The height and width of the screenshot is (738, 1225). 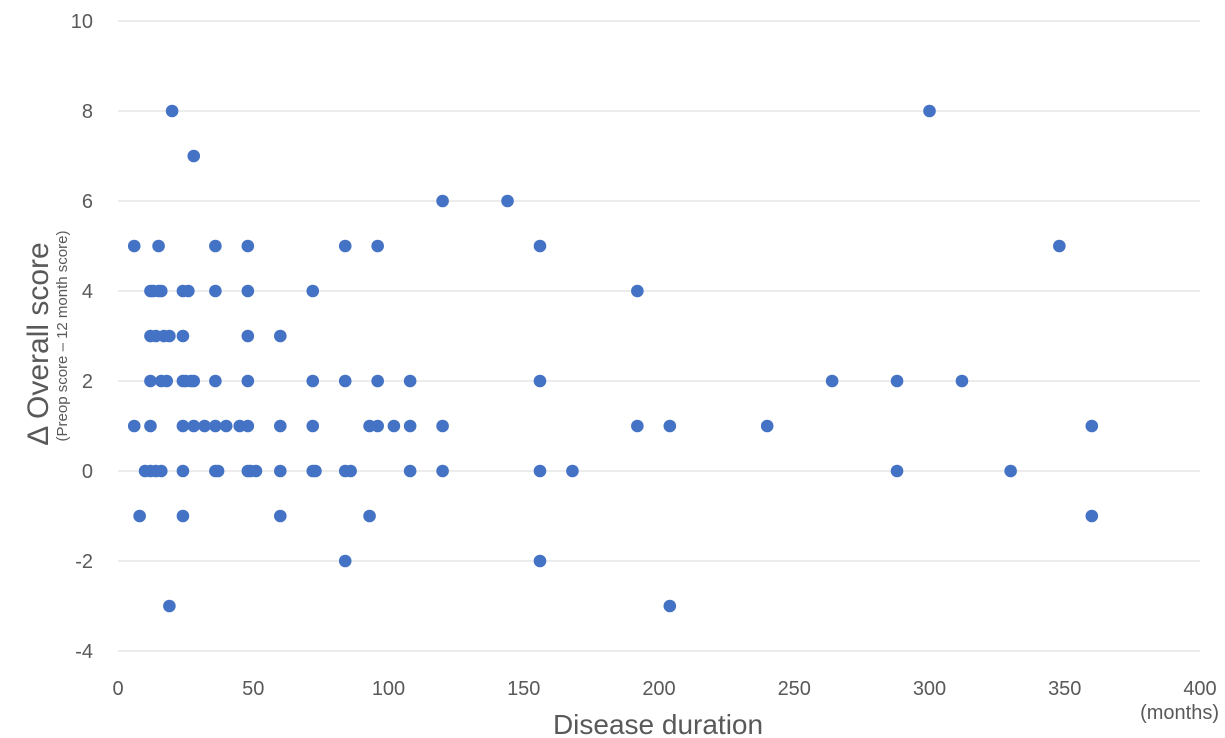 I want to click on y-tick-label: -2, so click(x=84, y=562).